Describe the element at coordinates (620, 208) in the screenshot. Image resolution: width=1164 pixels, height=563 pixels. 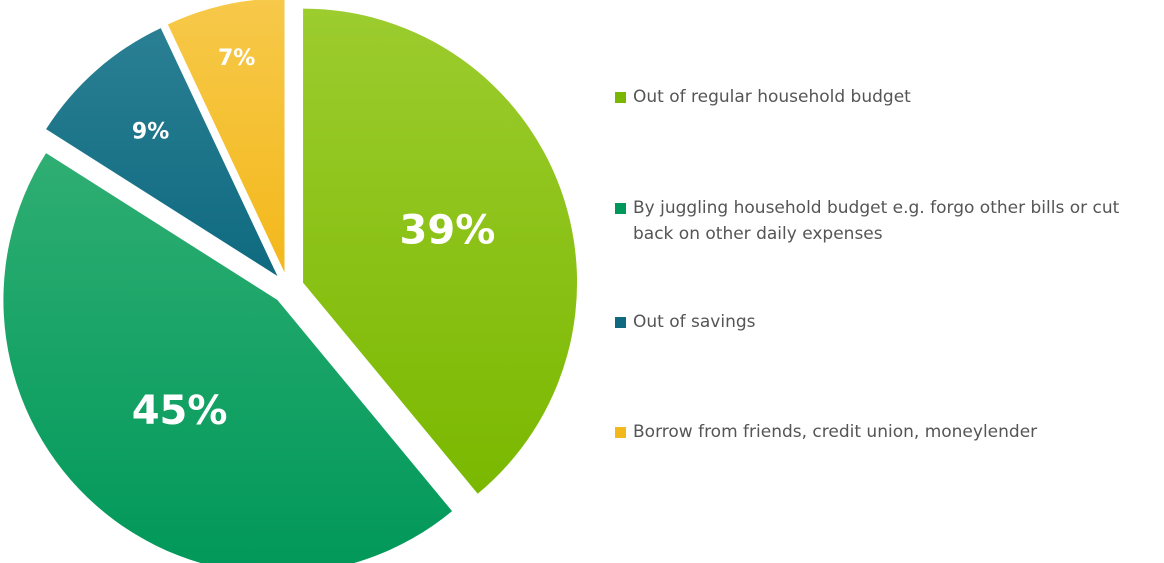
I see `legend-swatch-juggling-budget` at that location.